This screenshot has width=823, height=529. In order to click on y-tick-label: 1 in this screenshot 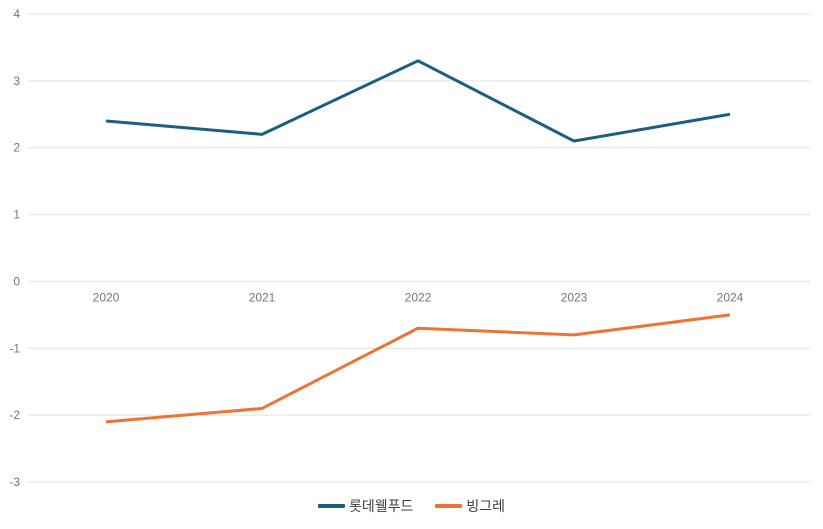, I will do `click(16, 215)`.